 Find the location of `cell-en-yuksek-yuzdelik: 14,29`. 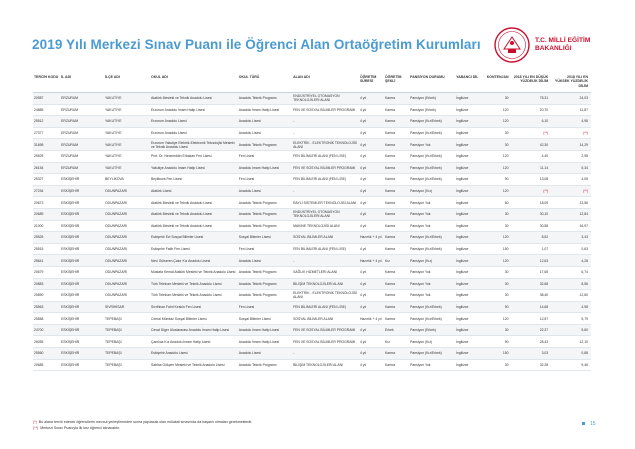

cell-en-yuksek-yuzdelik: 14,29 is located at coordinates (571, 144).